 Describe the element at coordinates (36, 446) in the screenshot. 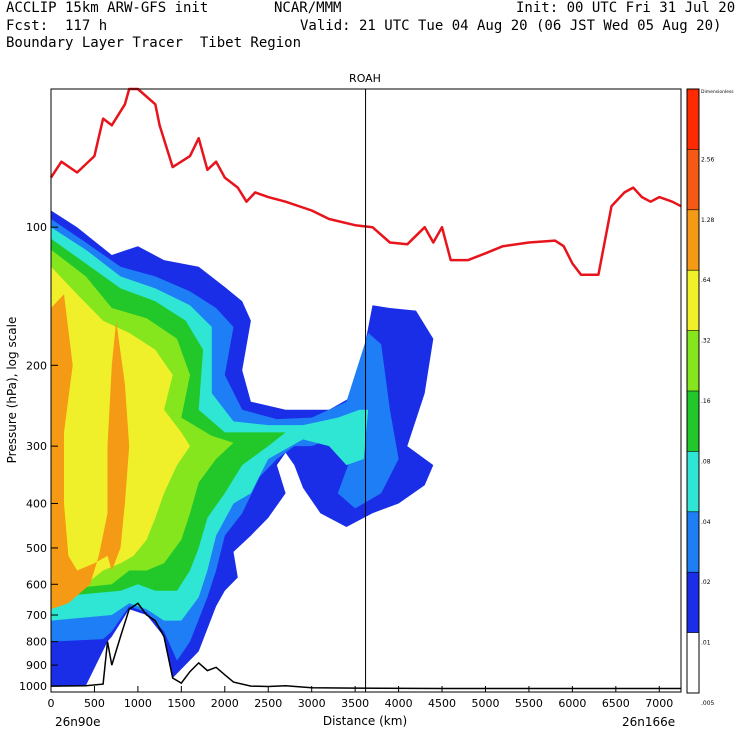

I see `y-tick-label: 300` at that location.